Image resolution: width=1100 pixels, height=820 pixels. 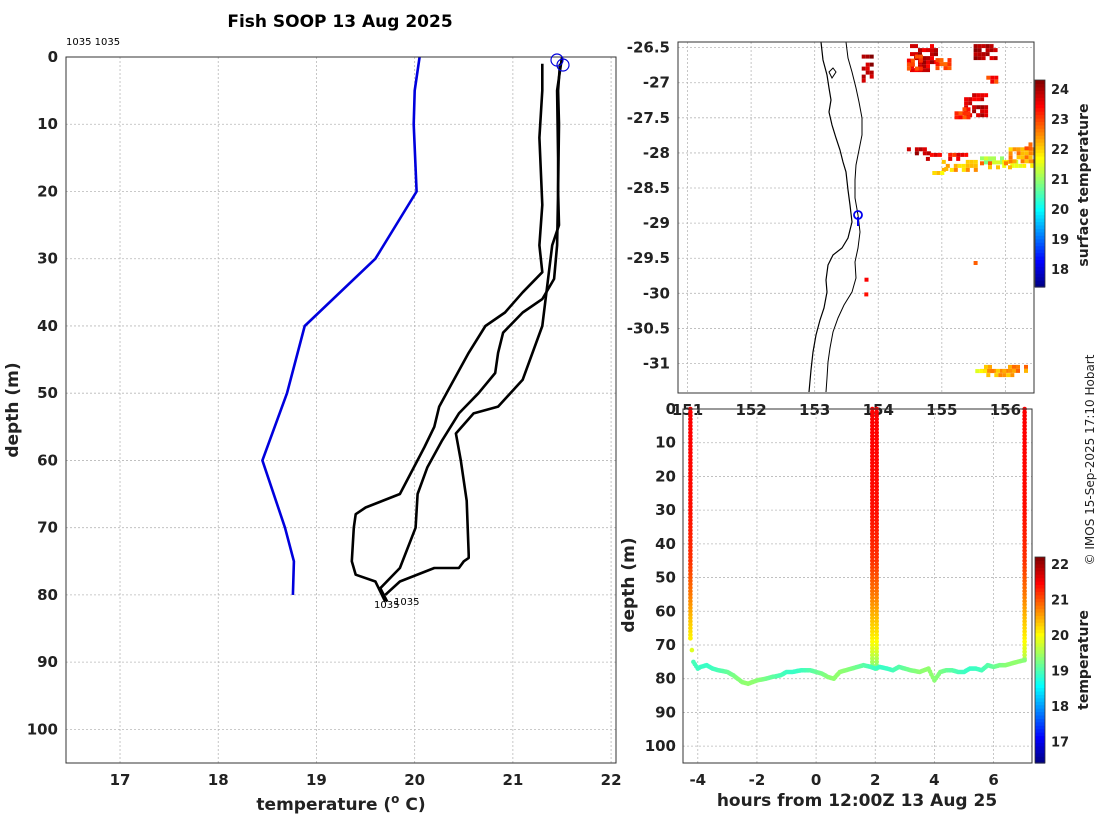 What do you see at coordinates (665, 510) in the screenshot?
I see `section-y-tick-label: 30` at bounding box center [665, 510].